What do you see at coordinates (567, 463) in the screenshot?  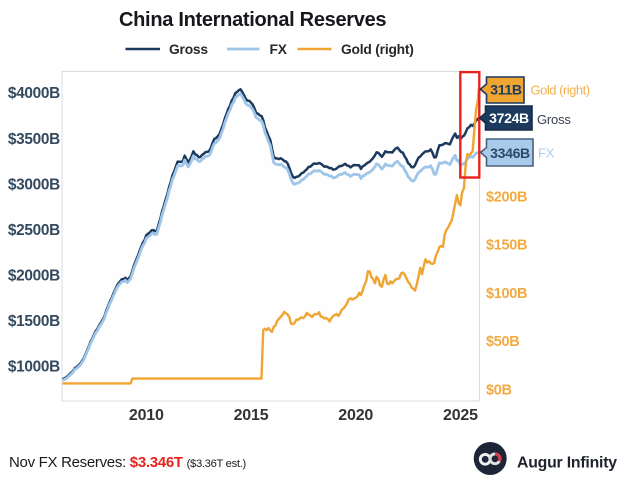 I see `svg-text: Augur Infinity` at bounding box center [567, 463].